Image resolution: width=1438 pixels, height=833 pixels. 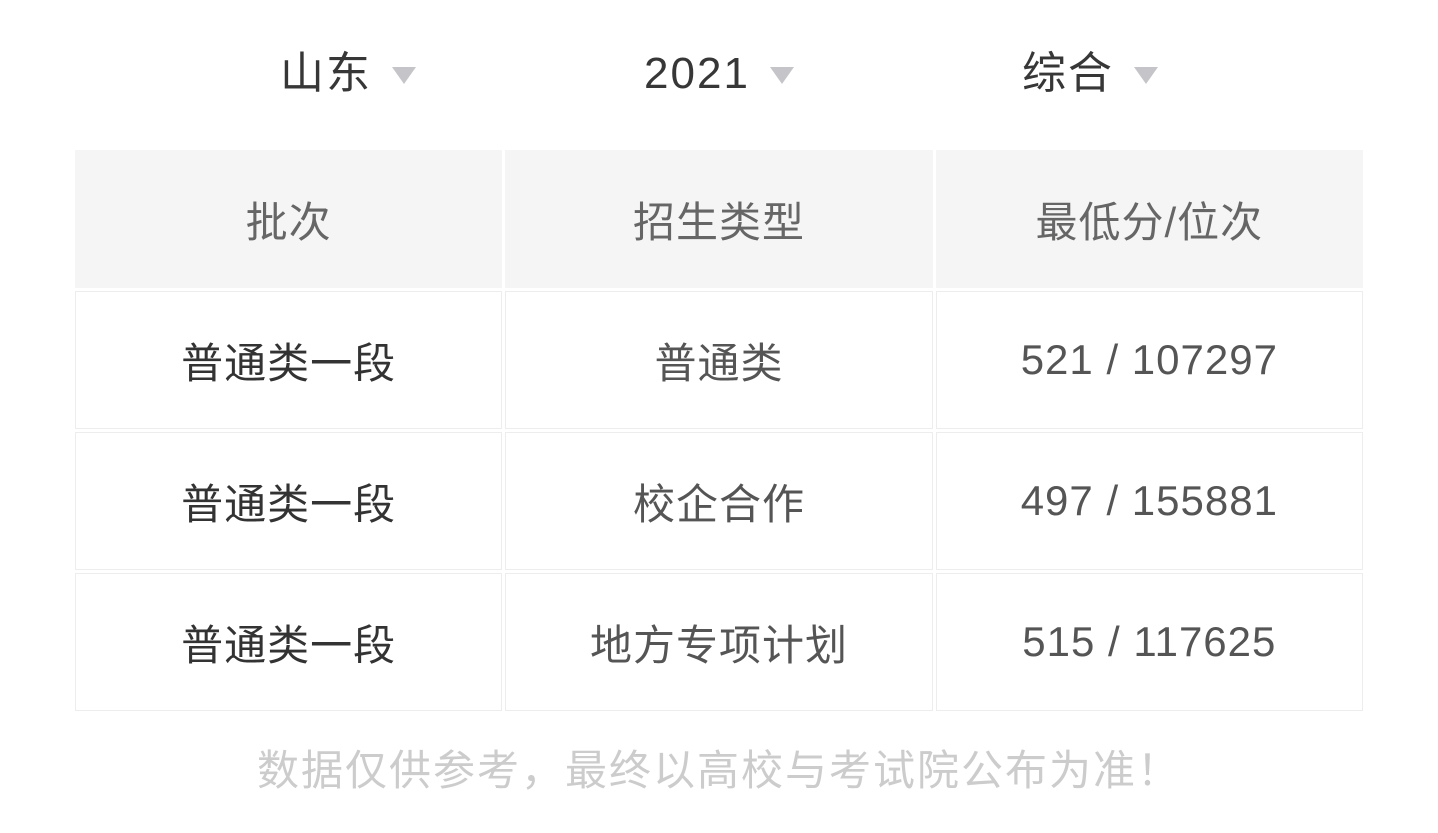 I want to click on table-cell-admission-type: 地方专项计划, so click(x=719, y=642).